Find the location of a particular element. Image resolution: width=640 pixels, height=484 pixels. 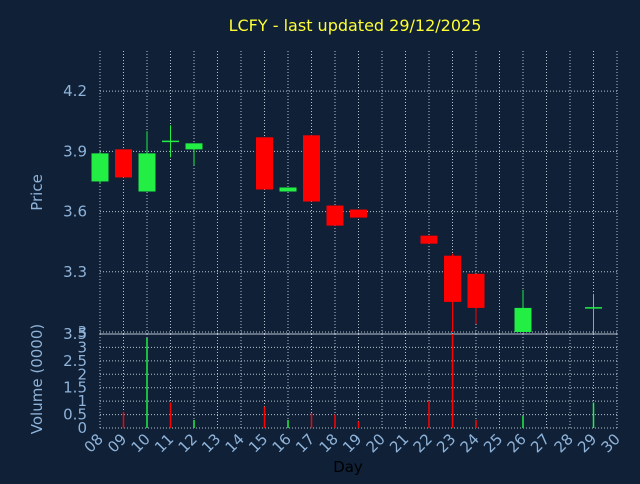

day-tick-label: 26 is located at coordinates (517, 443).